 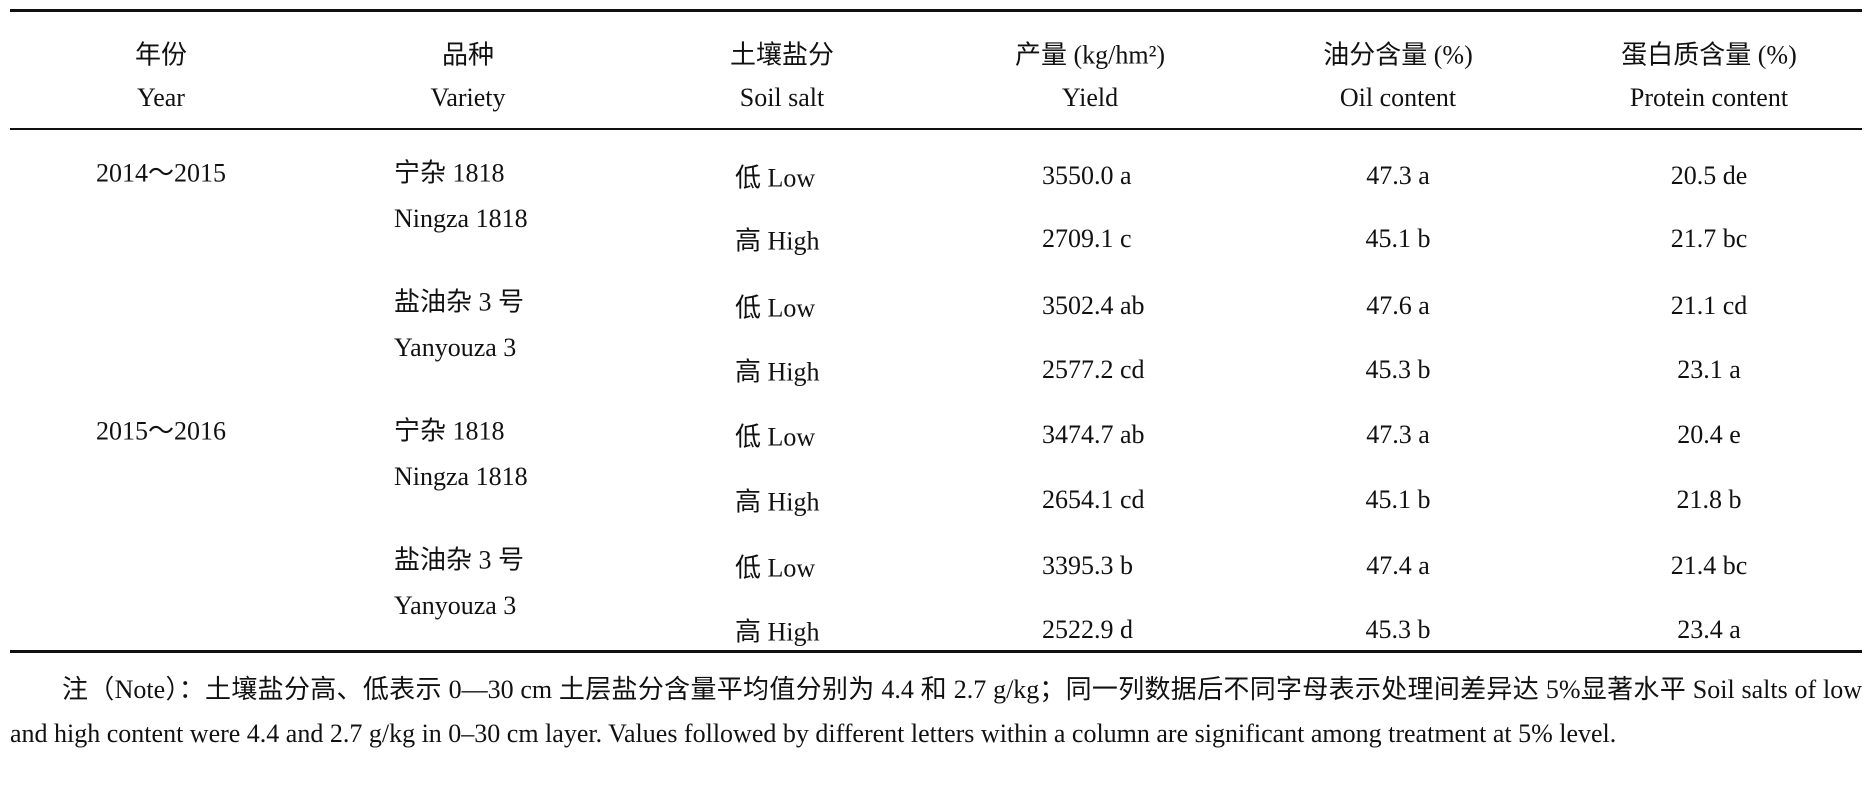 I want to click on protein-value: 21.1 cd, so click(x=1709, y=305).